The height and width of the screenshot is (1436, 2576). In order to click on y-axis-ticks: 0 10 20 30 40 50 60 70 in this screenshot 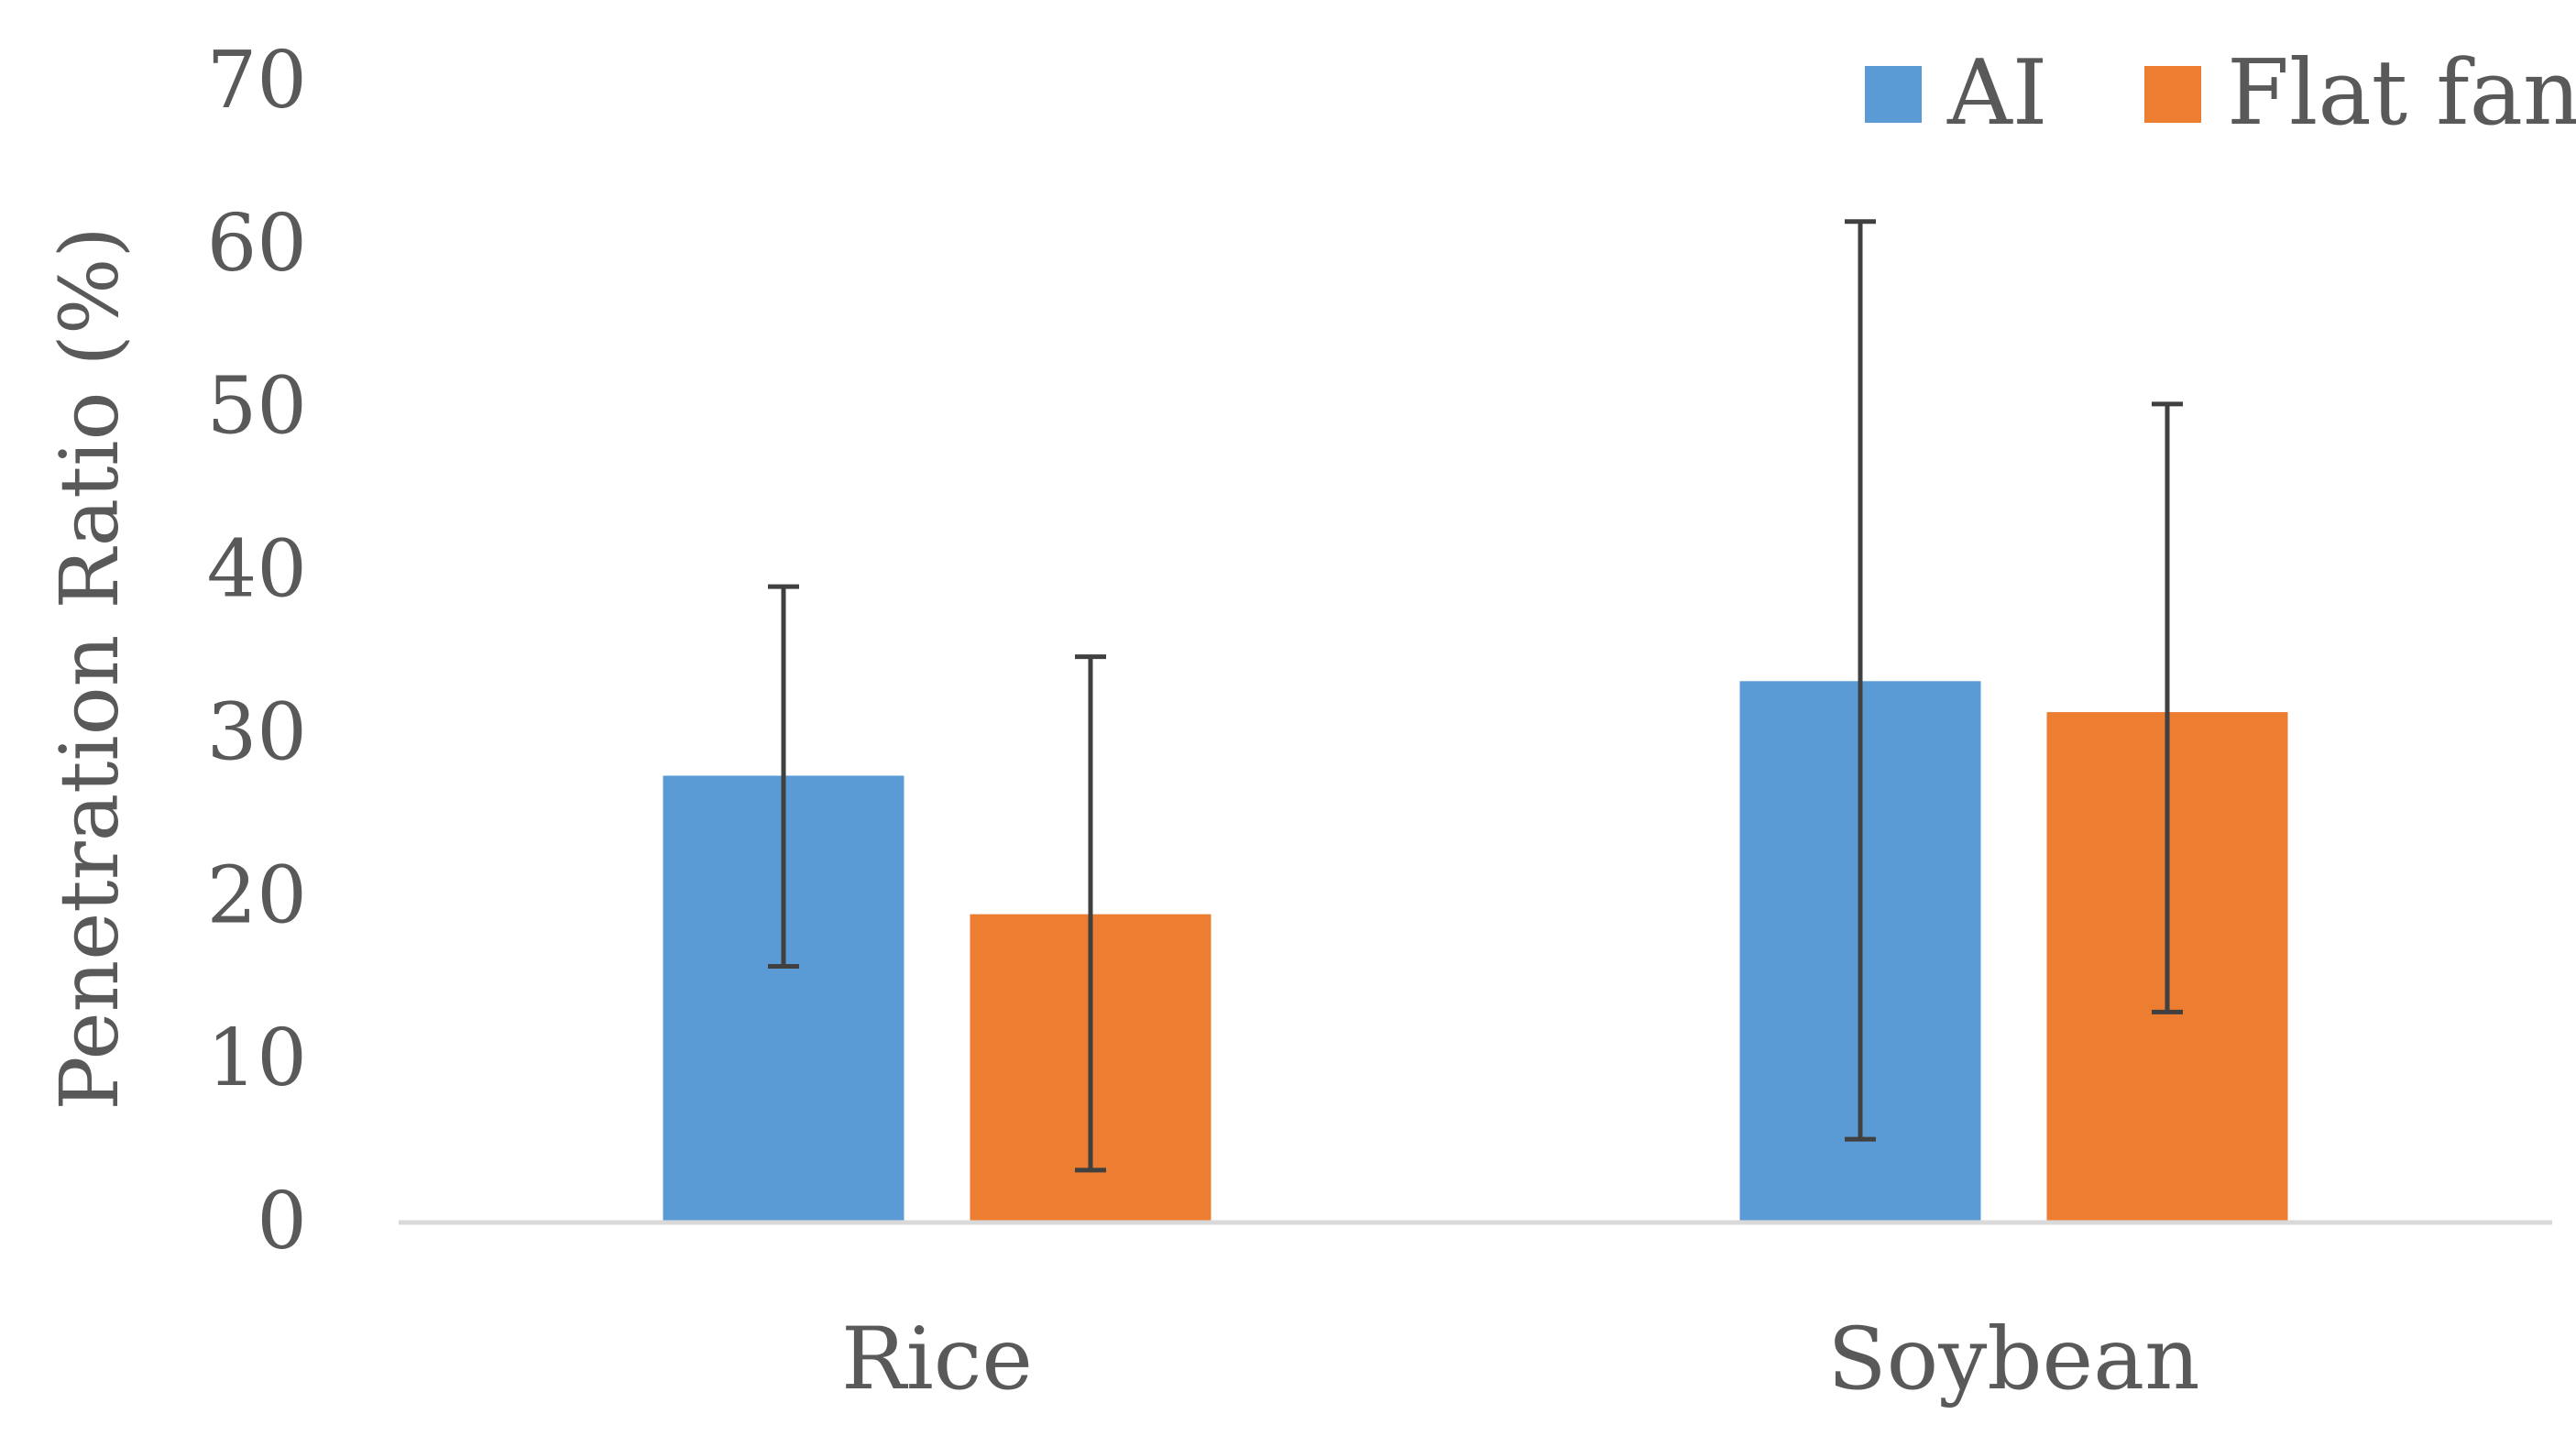, I will do `click(257, 651)`.